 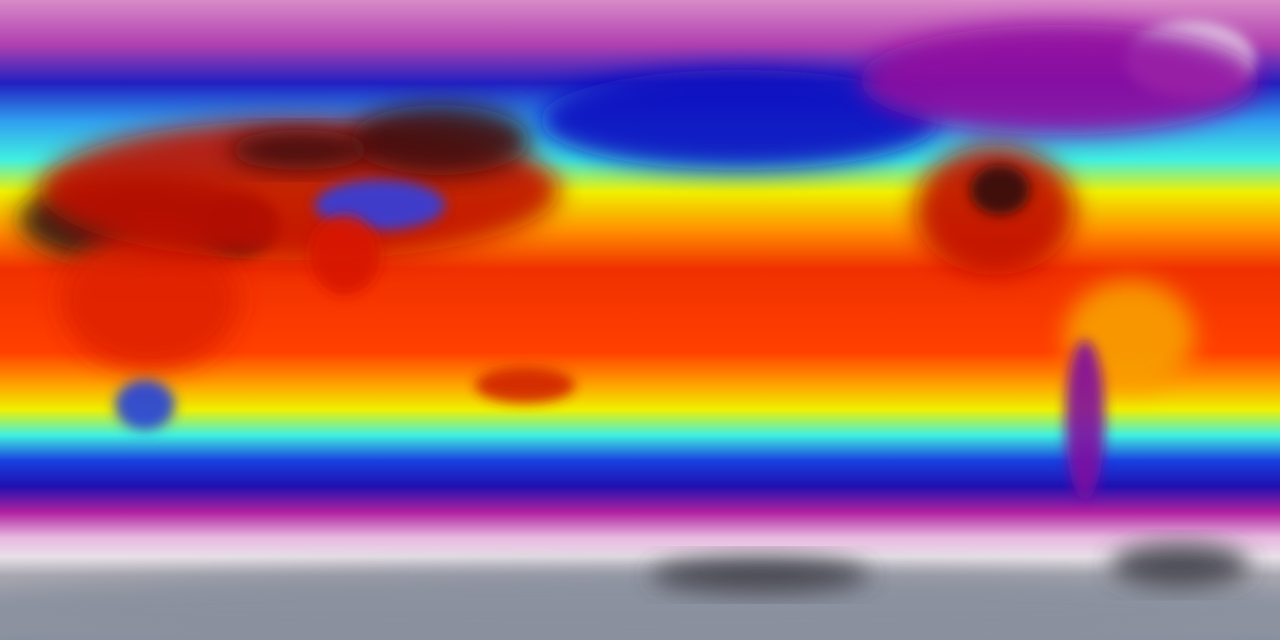 What do you see at coordinates (345, 255) in the screenshot?
I see `india-red-region` at bounding box center [345, 255].